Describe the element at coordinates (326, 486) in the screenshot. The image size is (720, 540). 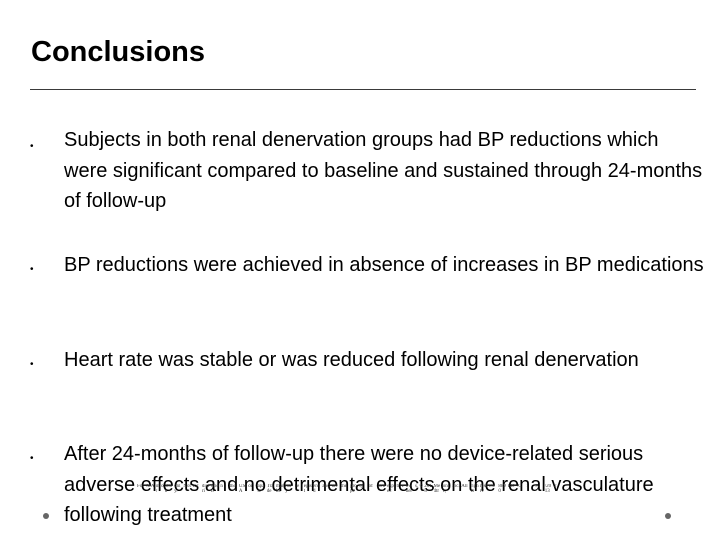
I see `footer-note-fragment: and` at that location.